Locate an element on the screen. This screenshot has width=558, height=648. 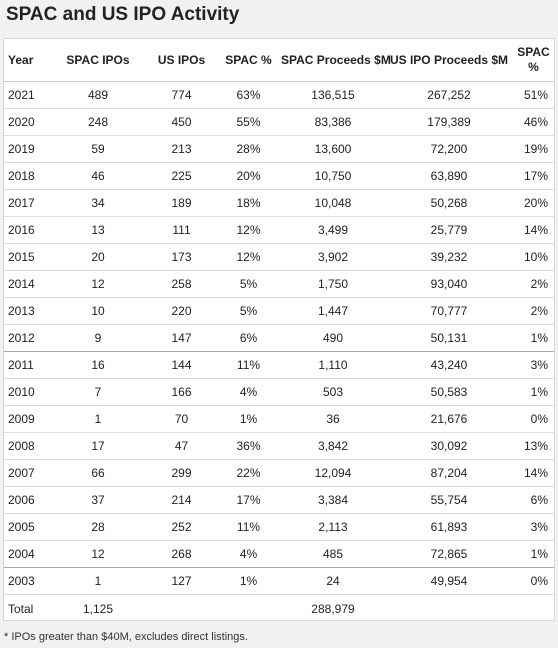
cell-year: 2016 is located at coordinates (26, 230).